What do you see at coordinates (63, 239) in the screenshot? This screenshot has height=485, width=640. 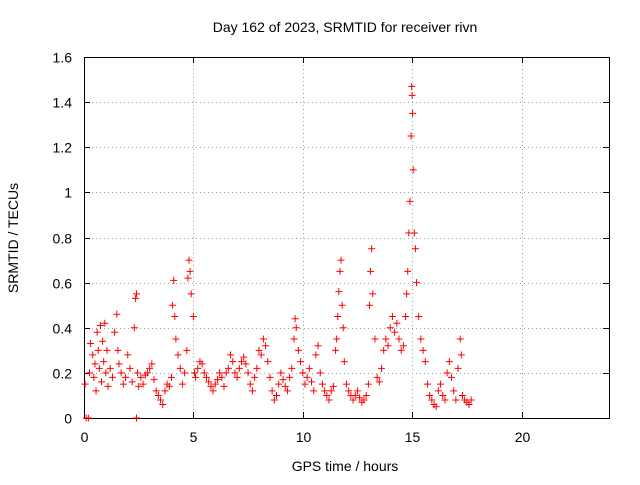 I see `y-tick-label: 0.8` at bounding box center [63, 239].